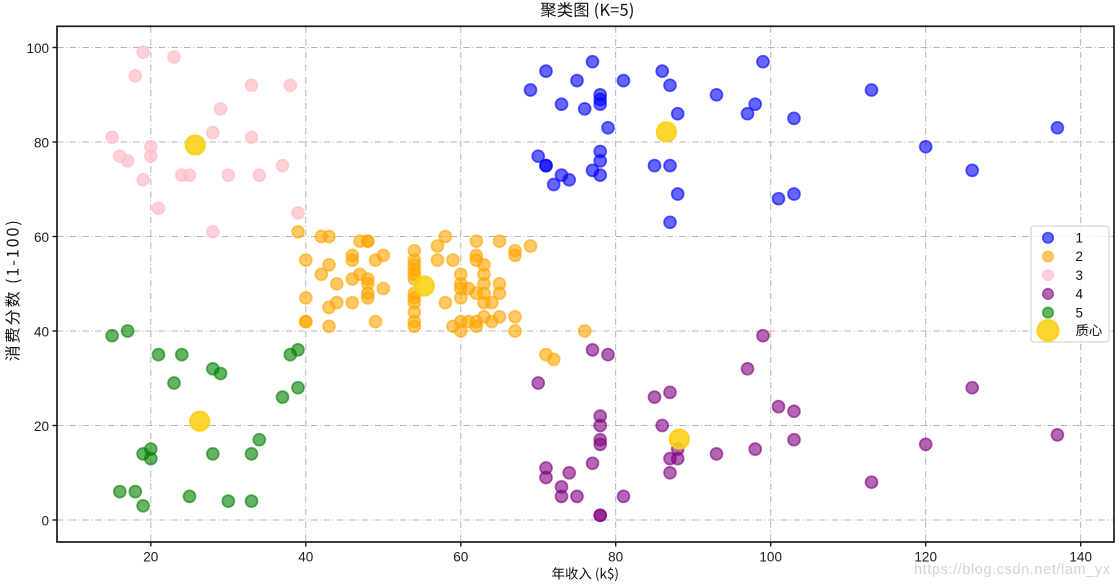 This screenshot has height=587, width=1119. What do you see at coordinates (1080, 294) in the screenshot?
I see `svg-text: 4` at bounding box center [1080, 294].